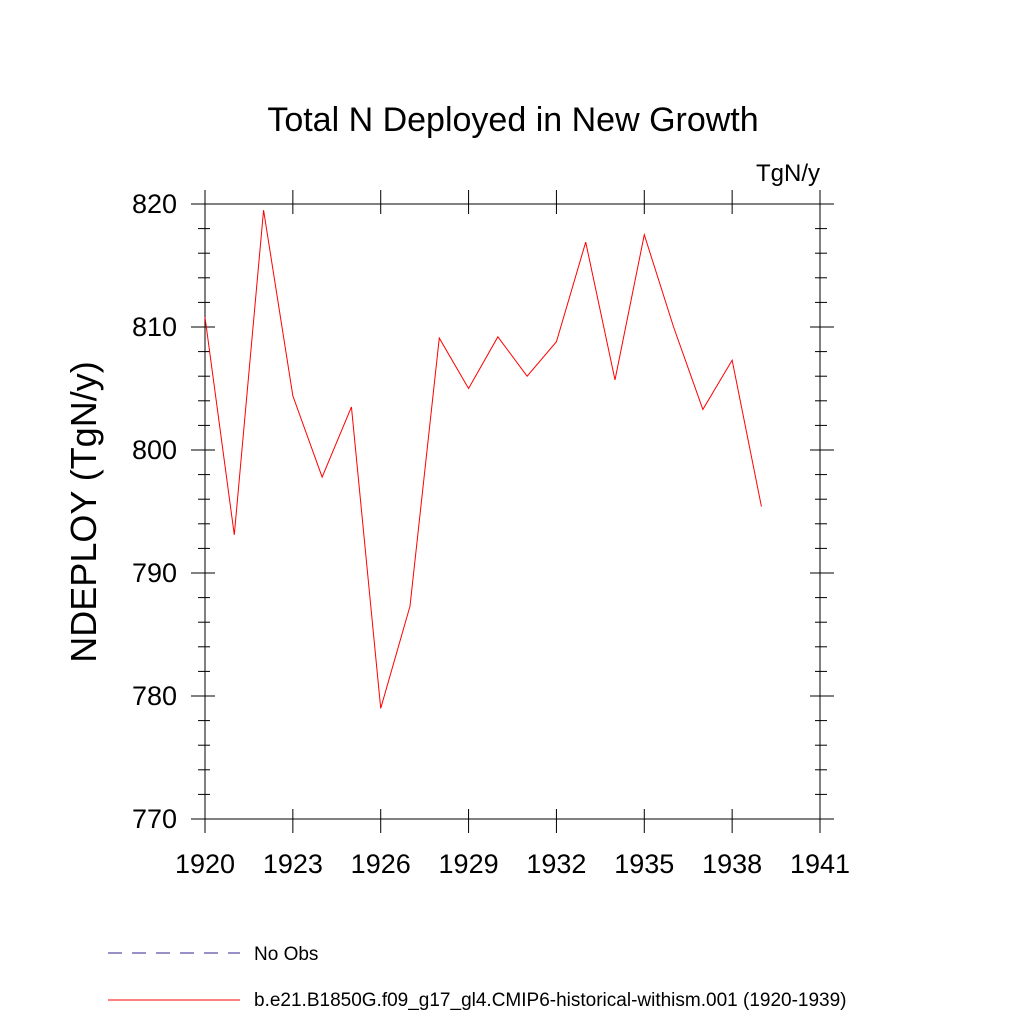 Image resolution: width=1024 pixels, height=1024 pixels. Describe the element at coordinates (512, 120) in the screenshot. I see `chart-title: Total N Deployed in New Growth` at that location.